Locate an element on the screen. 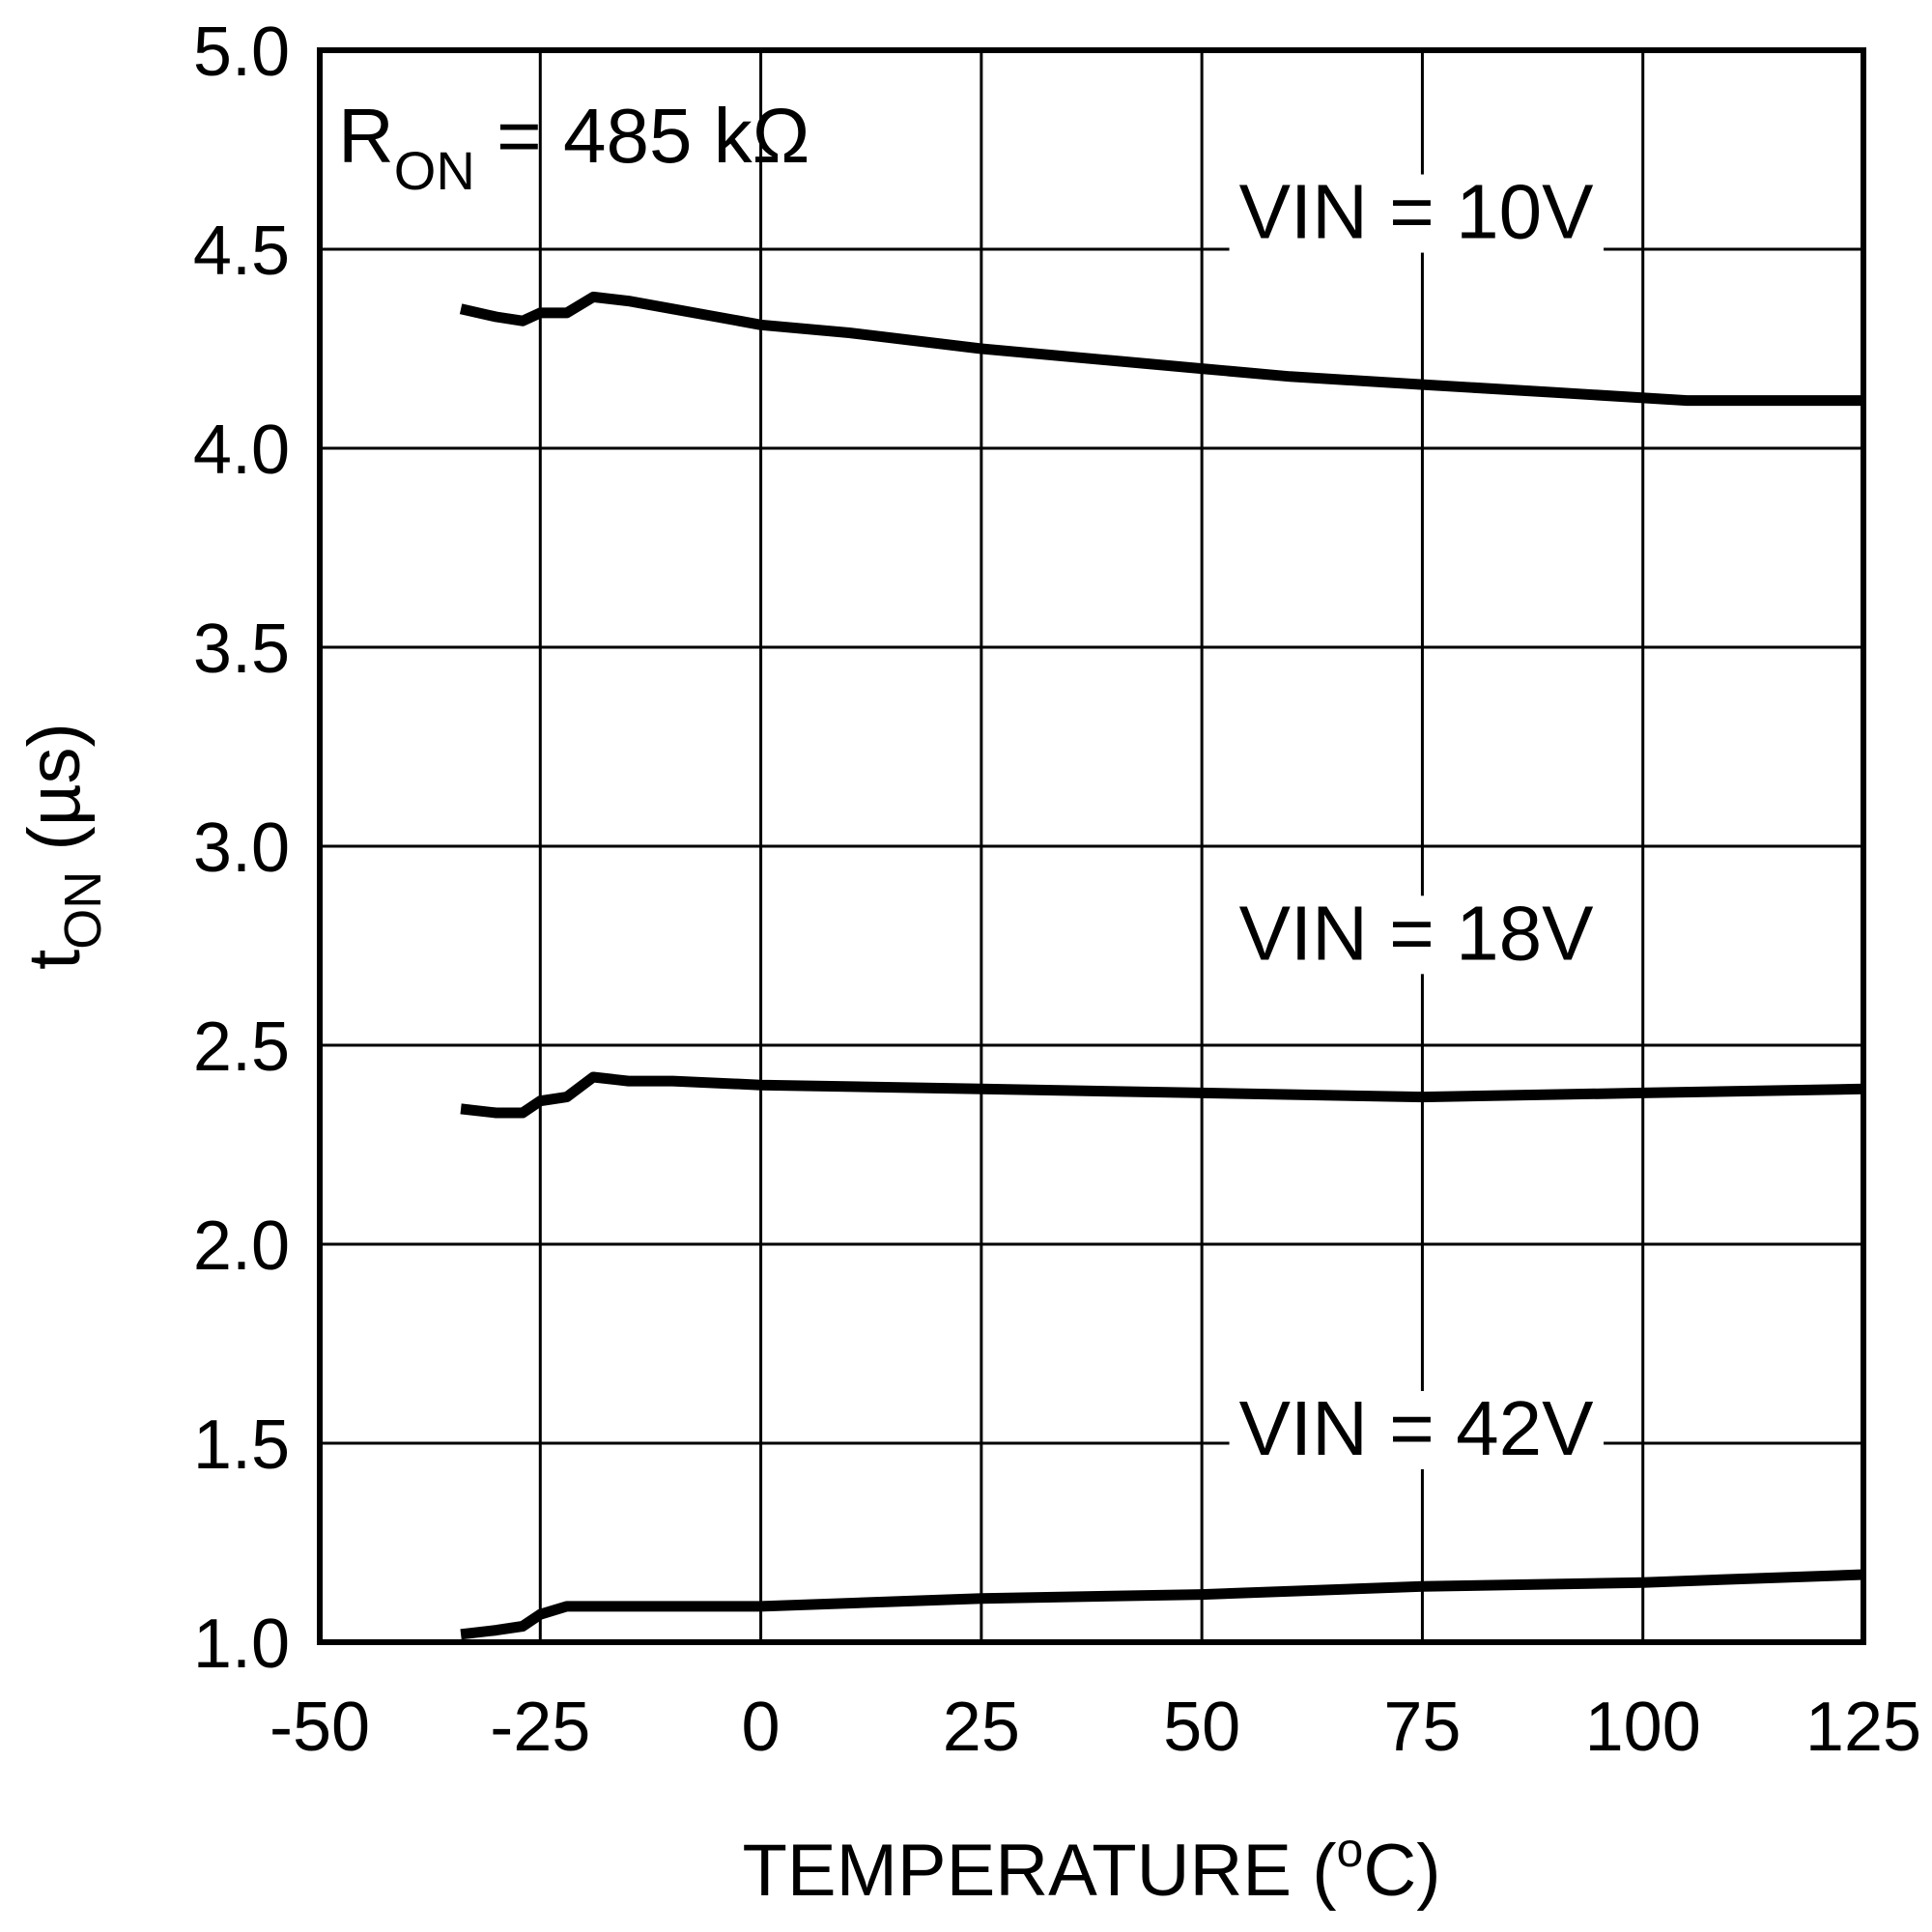 The image size is (1932, 1932). y-axis-title-main: t is located at coordinates (55, 960).